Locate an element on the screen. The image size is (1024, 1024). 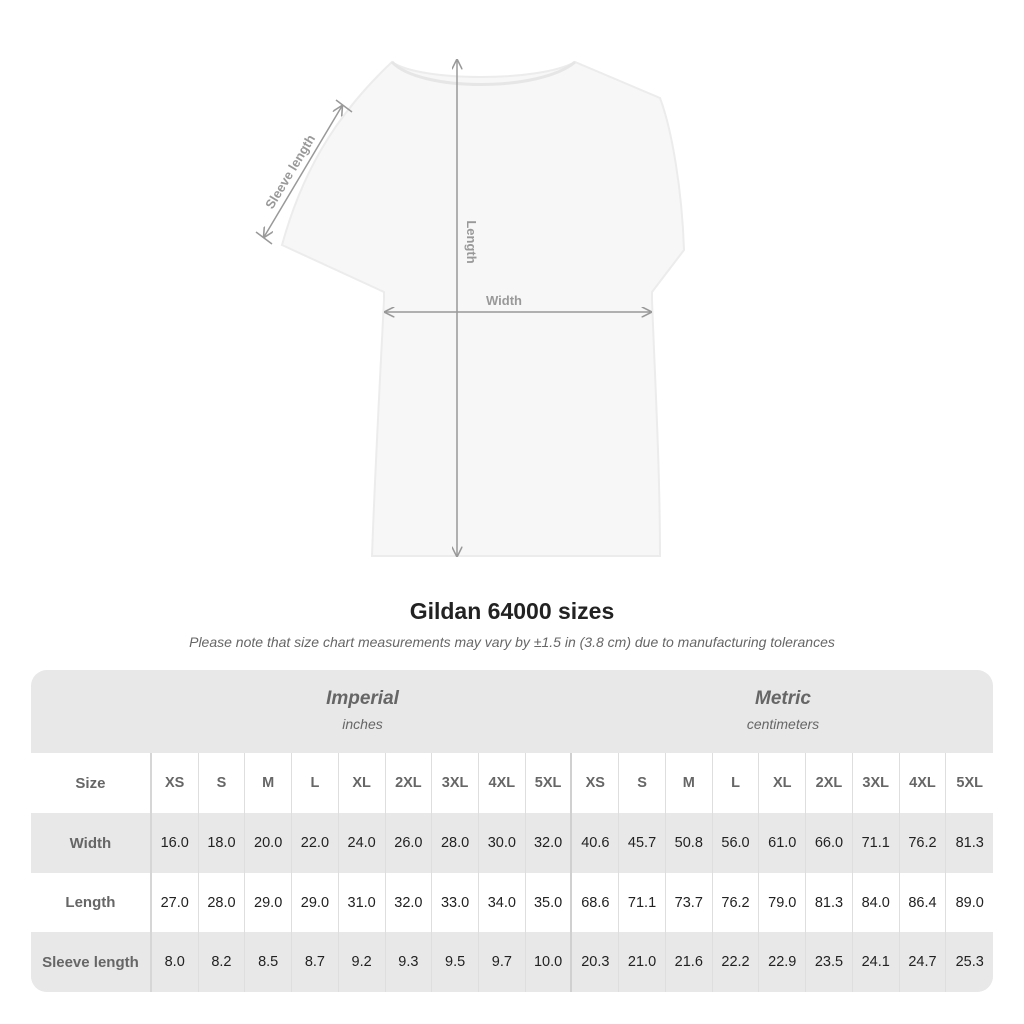
imperial-header: Imperial inches is located at coordinates (362, 711).